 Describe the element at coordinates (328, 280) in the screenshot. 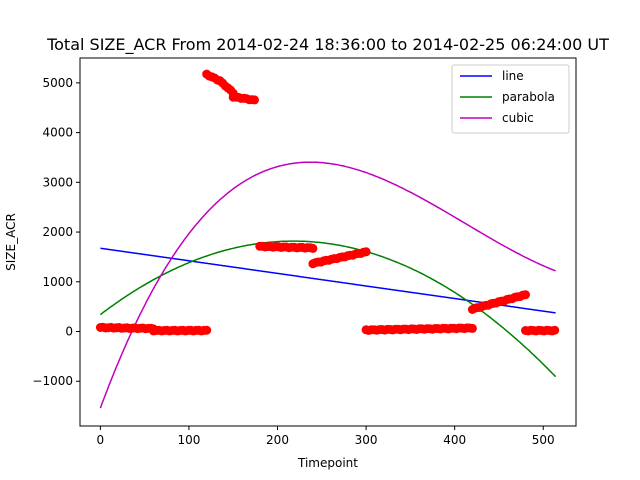

I see `series-line-line` at that location.